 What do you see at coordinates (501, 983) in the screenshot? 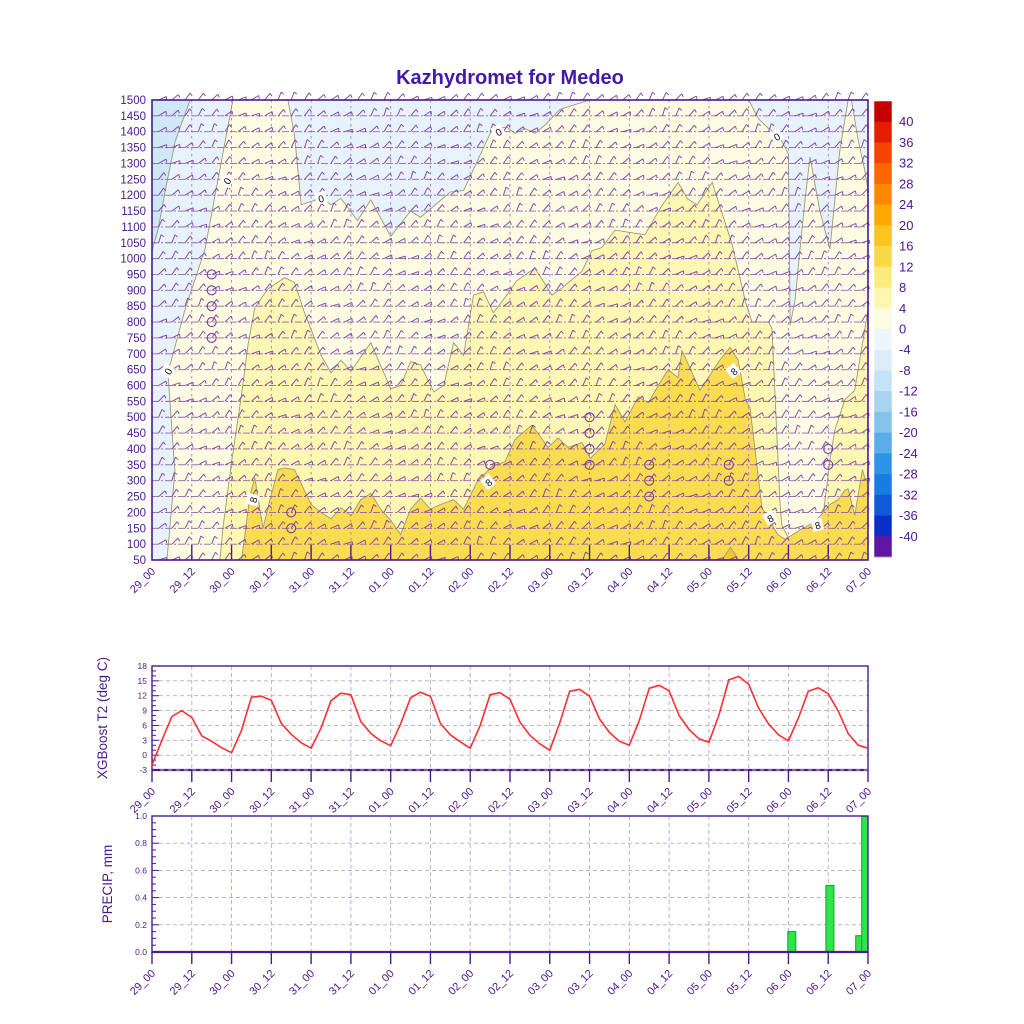
I see `precip-x-tick-label: 02_12` at bounding box center [501, 983].